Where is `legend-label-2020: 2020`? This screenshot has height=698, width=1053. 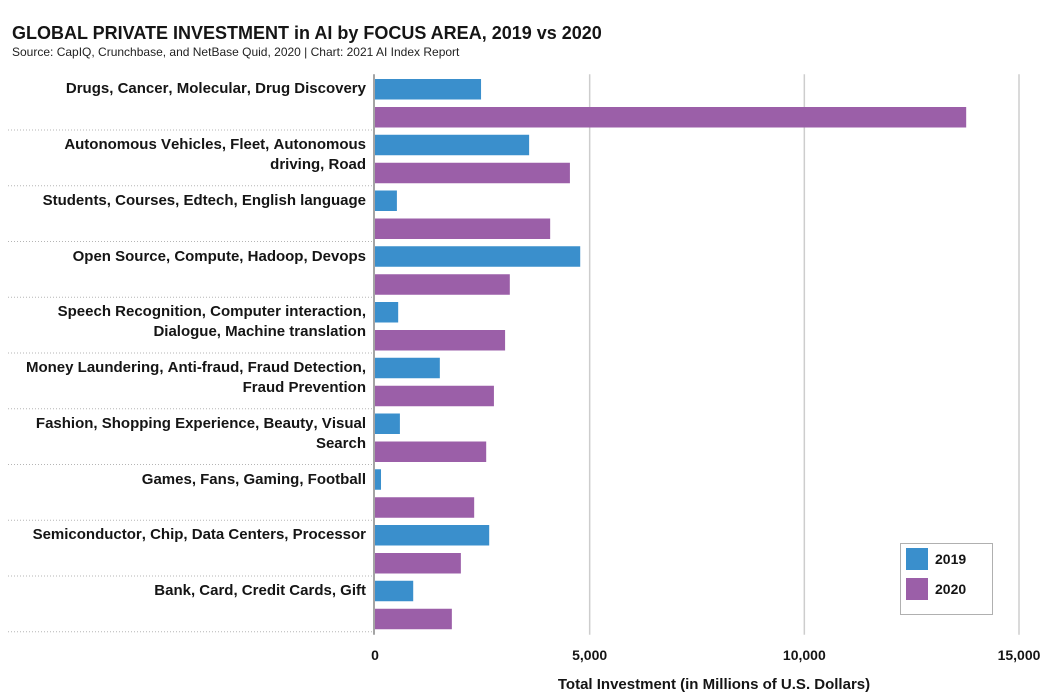 legend-label-2020: 2020 is located at coordinates (951, 589).